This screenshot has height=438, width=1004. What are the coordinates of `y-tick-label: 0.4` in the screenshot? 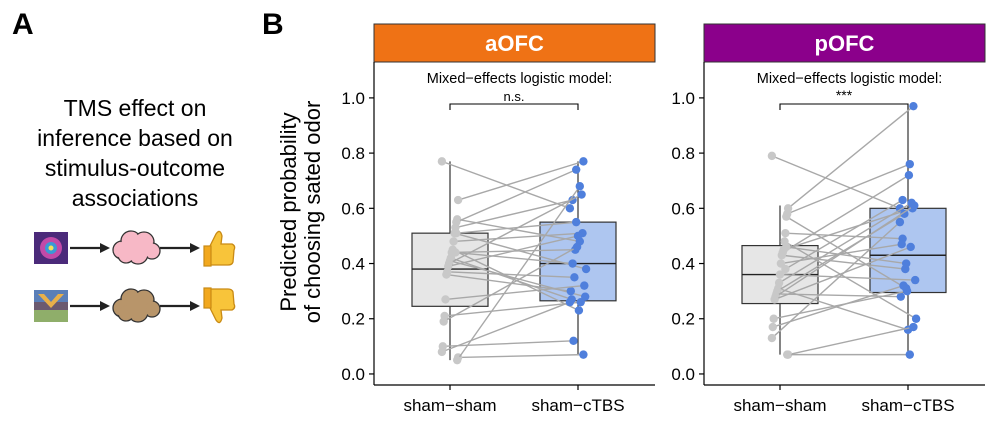 It's located at (683, 264).